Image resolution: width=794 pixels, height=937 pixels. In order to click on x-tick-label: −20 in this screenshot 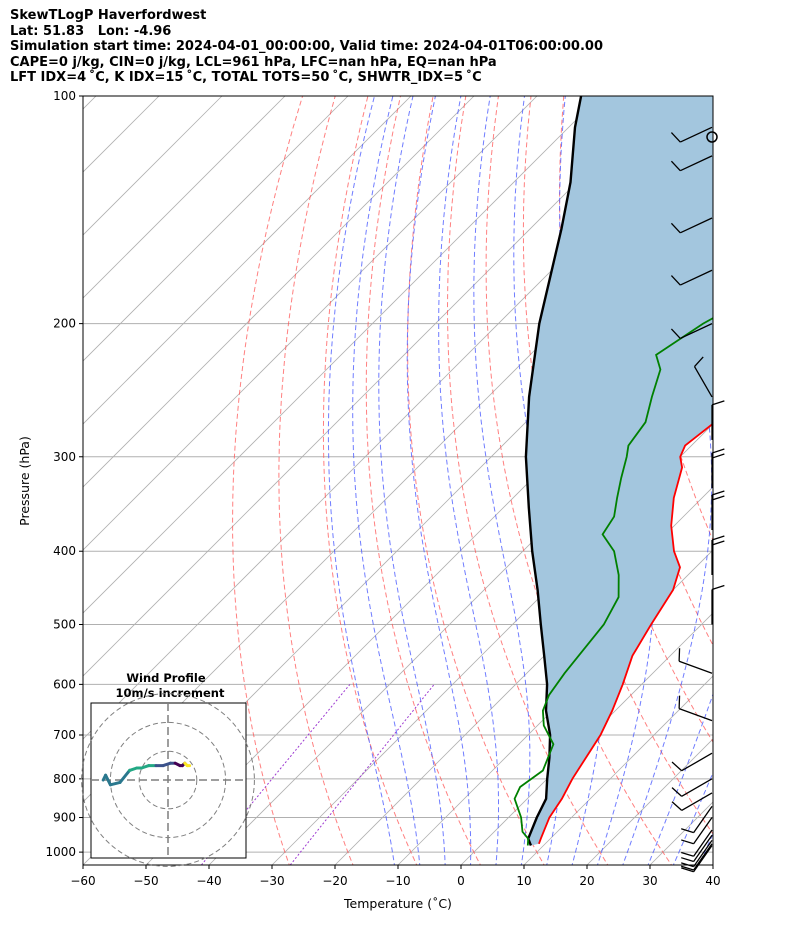, I will do `click(334, 881)`.